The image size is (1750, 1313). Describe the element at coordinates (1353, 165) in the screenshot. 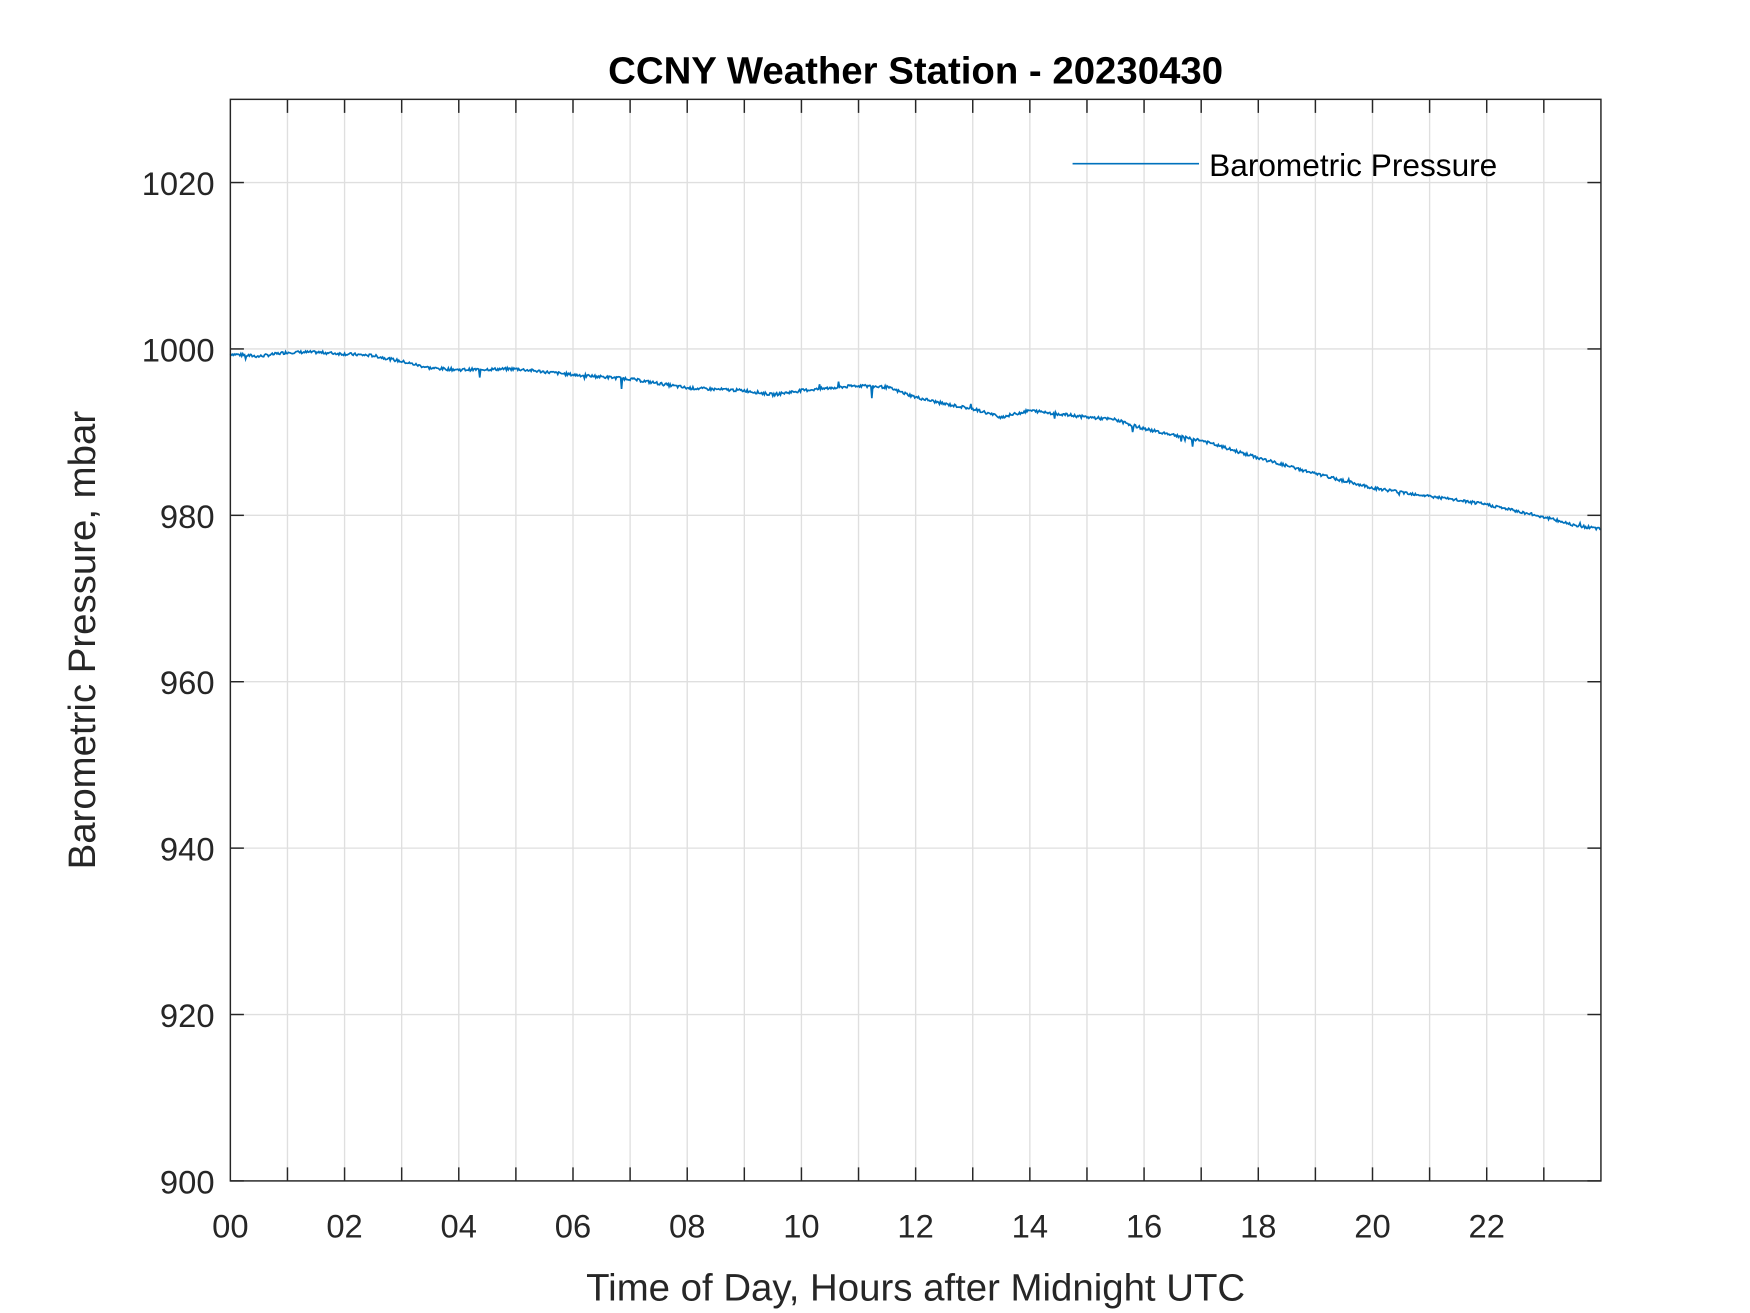

I see `legend-label: Barometric Pressure` at that location.